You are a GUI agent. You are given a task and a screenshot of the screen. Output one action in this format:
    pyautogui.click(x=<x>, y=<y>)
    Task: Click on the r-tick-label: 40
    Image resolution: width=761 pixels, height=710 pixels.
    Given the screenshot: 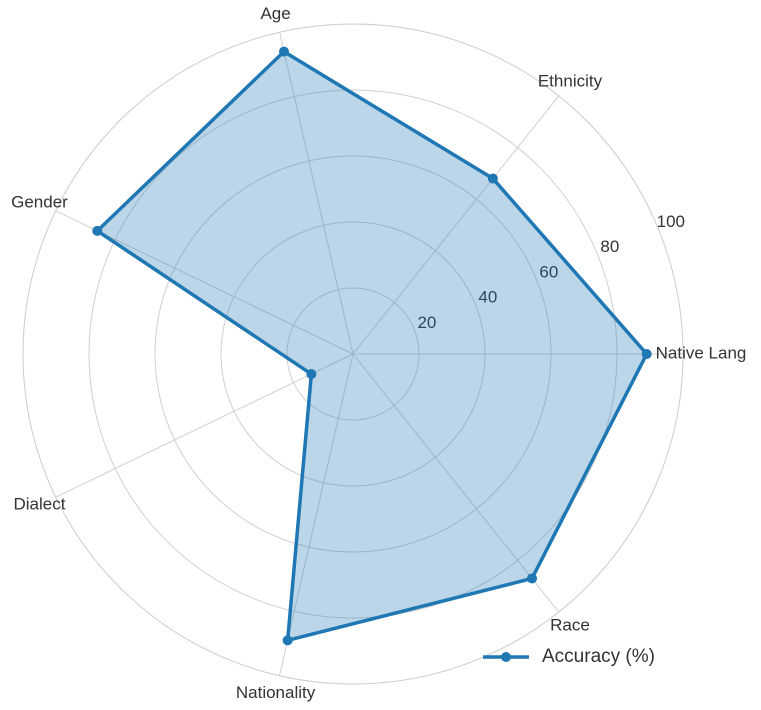 What is the action you would take?
    pyautogui.click(x=487, y=297)
    